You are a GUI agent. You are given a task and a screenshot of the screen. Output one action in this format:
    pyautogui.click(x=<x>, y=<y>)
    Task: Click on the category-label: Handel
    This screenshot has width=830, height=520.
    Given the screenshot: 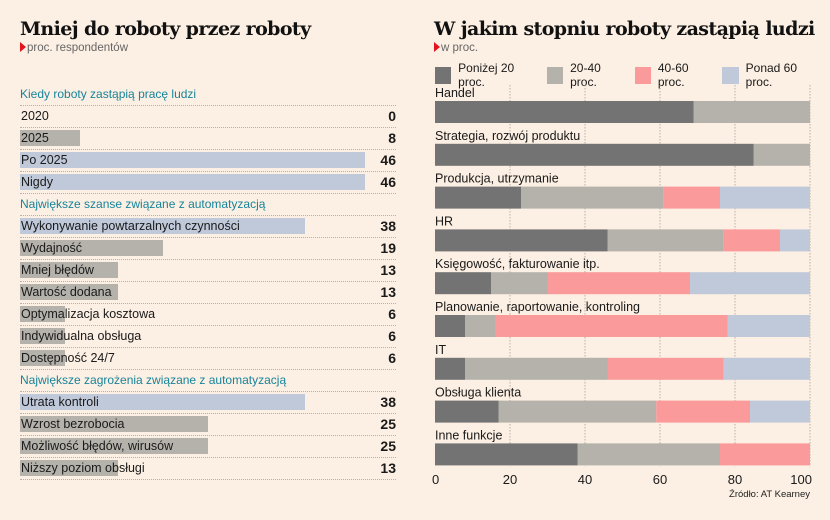 What is the action you would take?
    pyautogui.click(x=455, y=93)
    